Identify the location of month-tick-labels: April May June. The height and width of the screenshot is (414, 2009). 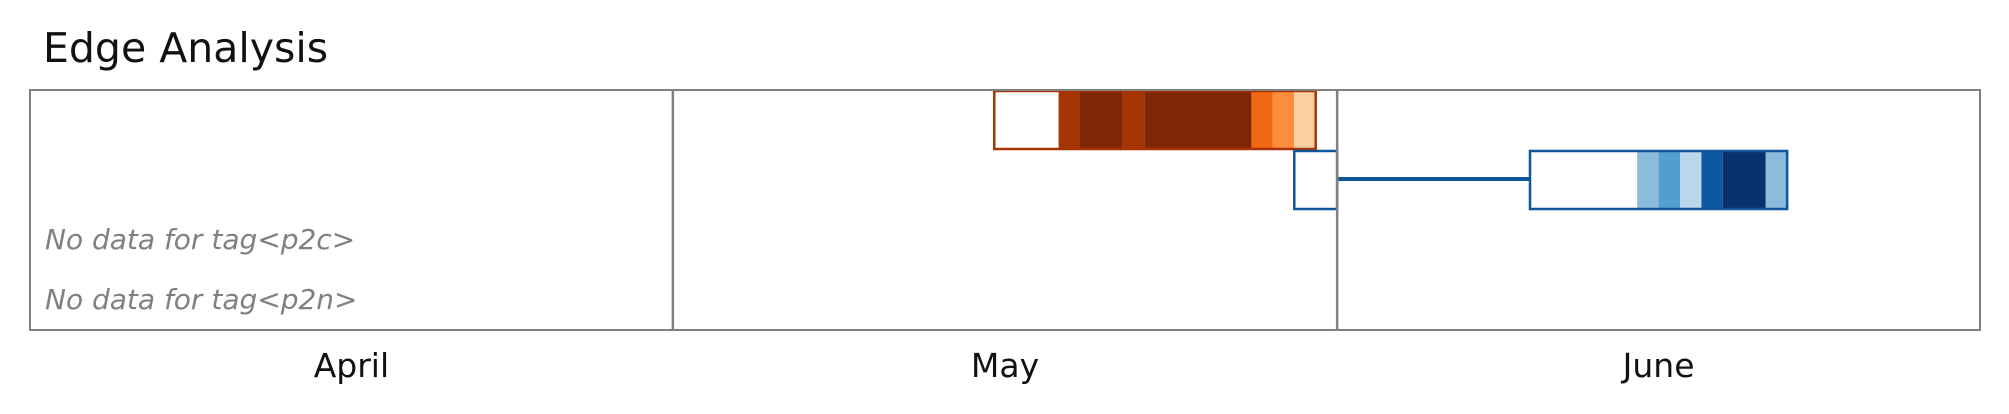
(1004, 365).